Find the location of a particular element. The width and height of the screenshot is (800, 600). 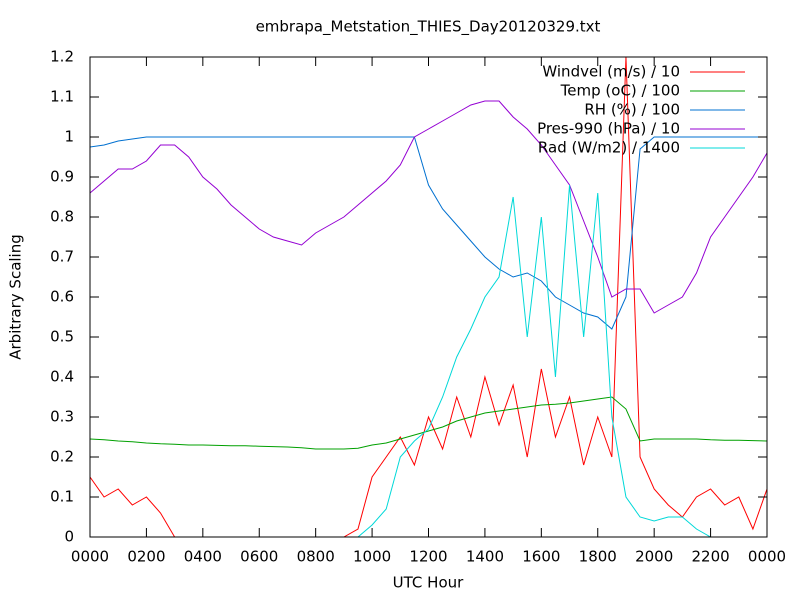

y-tick-label: 1.2 is located at coordinates (62, 57).